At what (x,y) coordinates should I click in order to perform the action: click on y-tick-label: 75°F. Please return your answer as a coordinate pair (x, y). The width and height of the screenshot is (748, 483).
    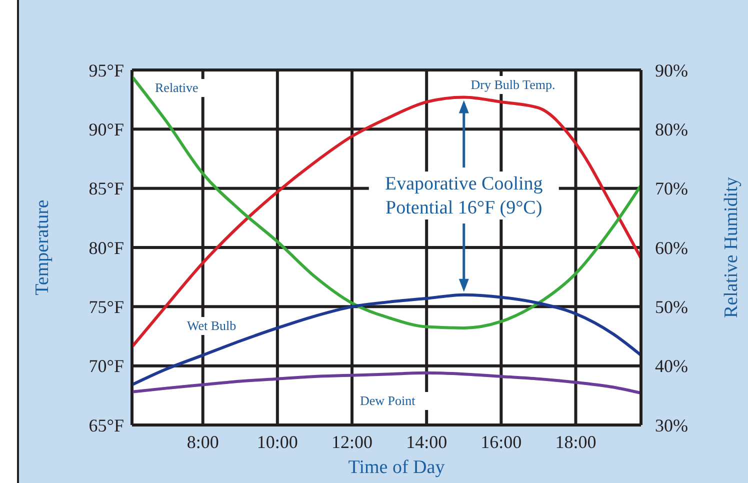
    Looking at the image, I should click on (106, 307).